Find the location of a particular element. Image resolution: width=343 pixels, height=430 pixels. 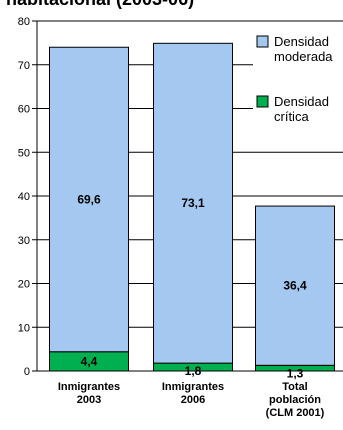

y-tick-labels: 0 10 20 30 40 50 60 70 80 is located at coordinates (24, 197).